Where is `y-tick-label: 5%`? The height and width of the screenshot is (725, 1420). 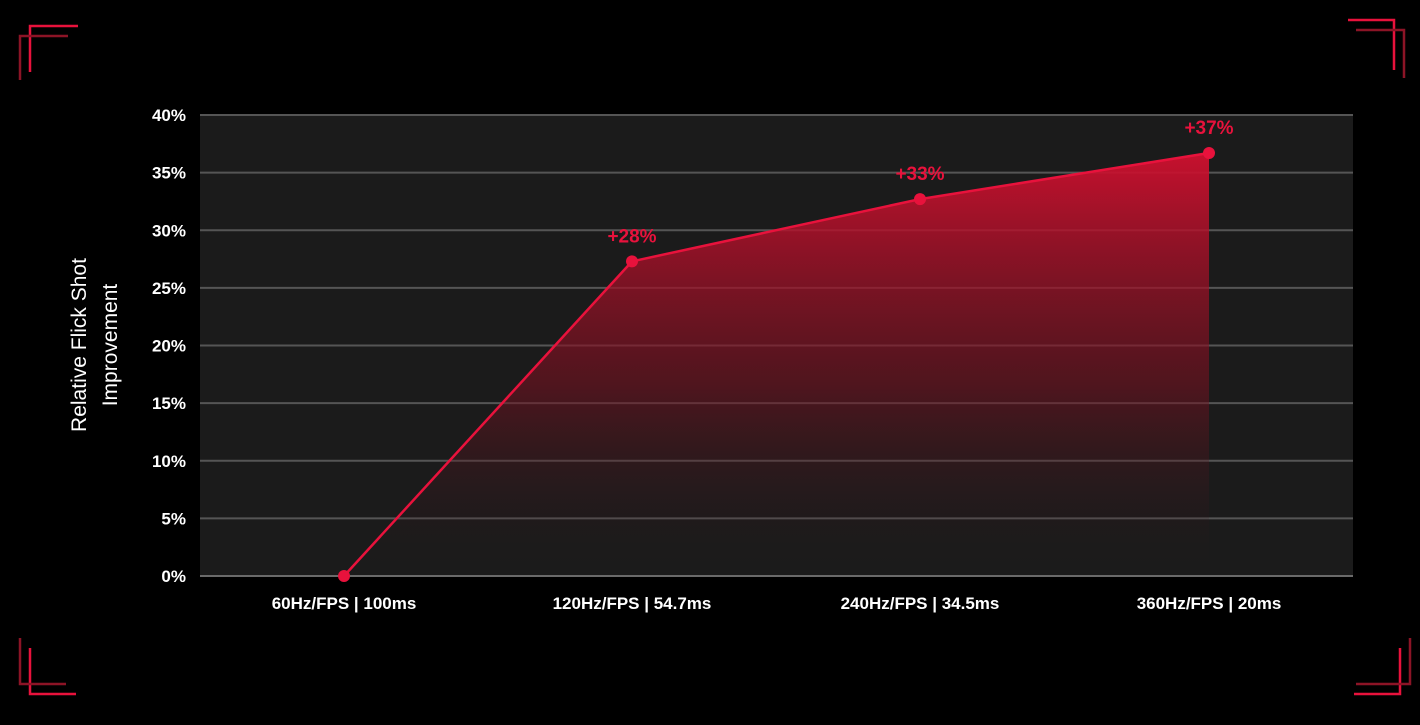 y-tick-label: 5% is located at coordinates (173, 518).